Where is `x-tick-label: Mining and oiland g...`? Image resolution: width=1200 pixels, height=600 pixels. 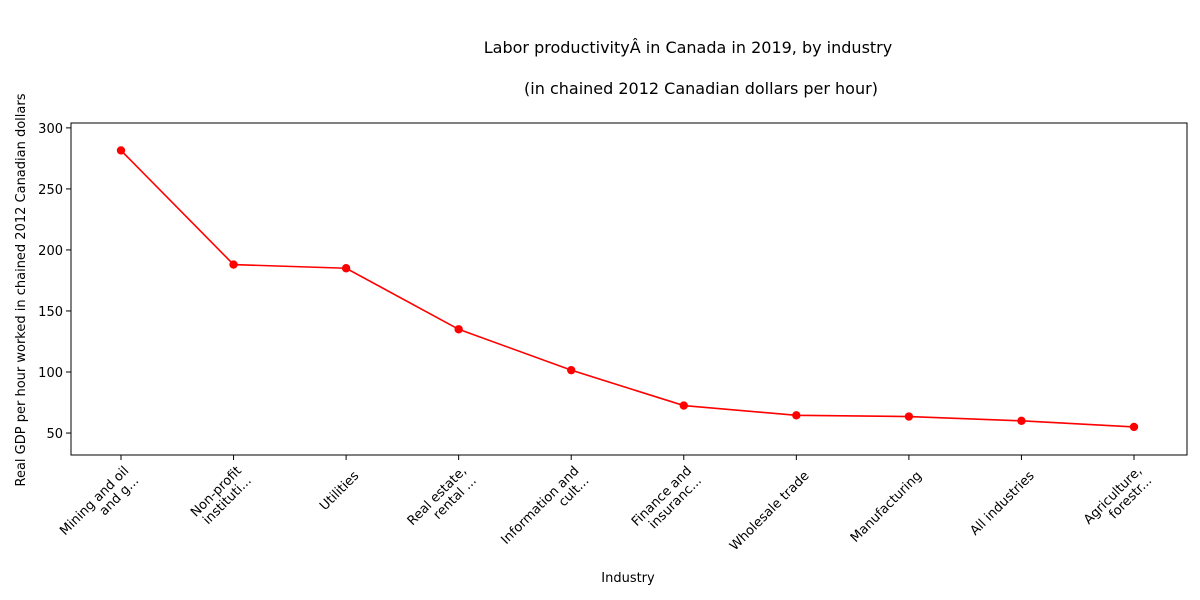
x-tick-label: Mining and oiland g... is located at coordinates (99, 506).